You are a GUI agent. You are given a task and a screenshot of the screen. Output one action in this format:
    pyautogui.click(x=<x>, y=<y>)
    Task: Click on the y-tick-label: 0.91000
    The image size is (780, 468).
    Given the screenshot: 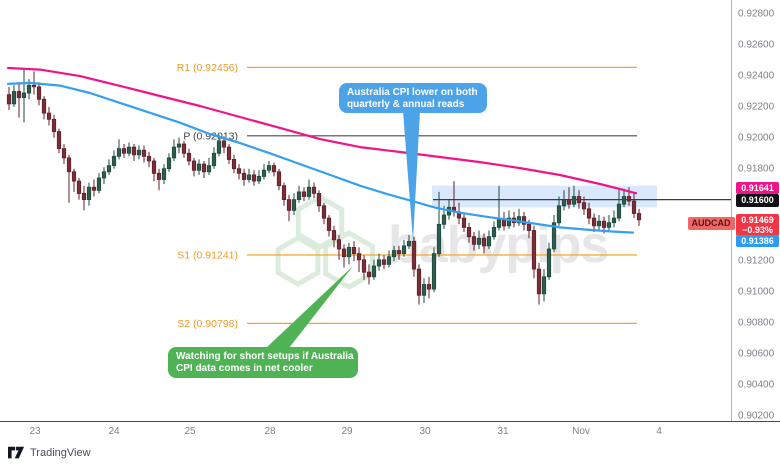 What is the action you would take?
    pyautogui.click(x=756, y=292)
    